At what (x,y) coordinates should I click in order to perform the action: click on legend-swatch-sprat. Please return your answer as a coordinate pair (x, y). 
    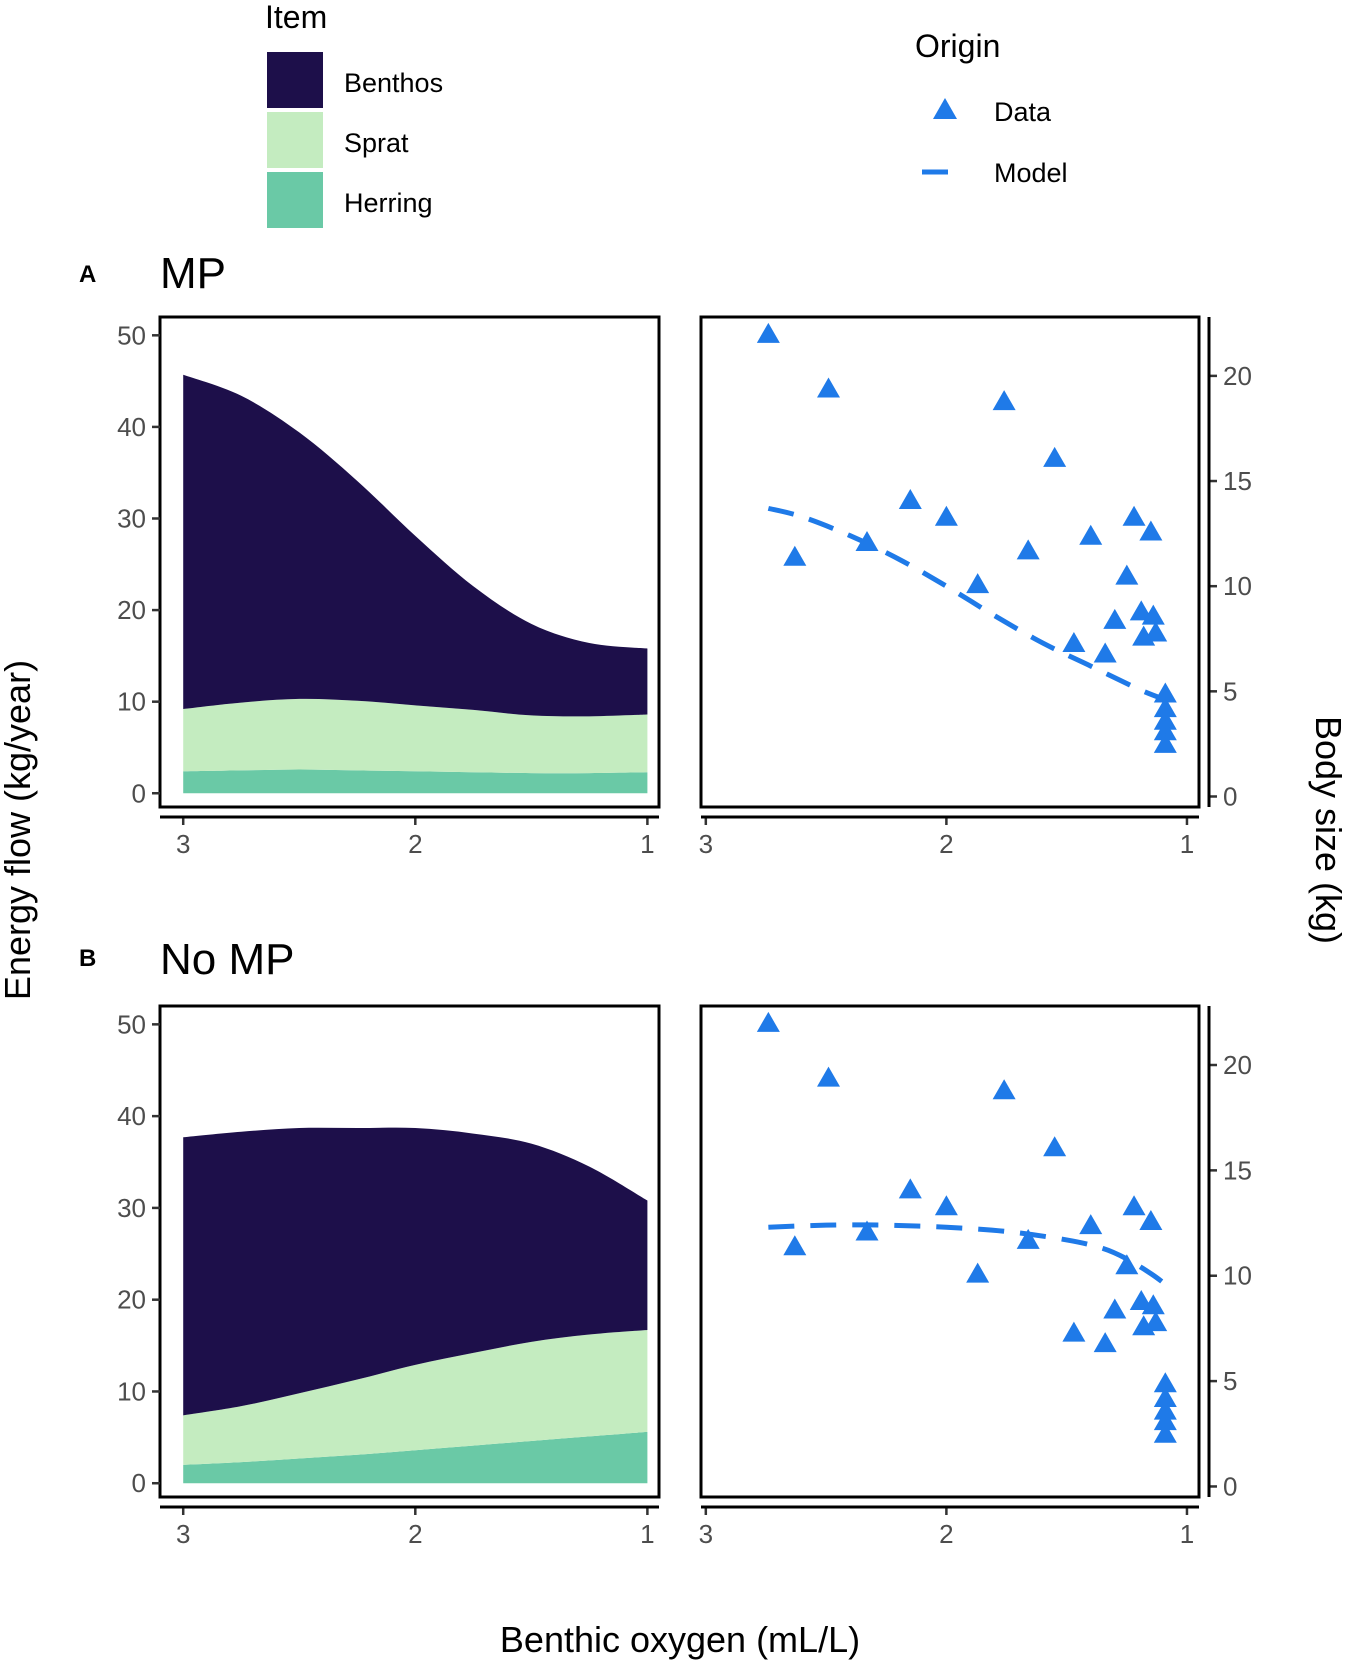
    Looking at the image, I should click on (295, 140).